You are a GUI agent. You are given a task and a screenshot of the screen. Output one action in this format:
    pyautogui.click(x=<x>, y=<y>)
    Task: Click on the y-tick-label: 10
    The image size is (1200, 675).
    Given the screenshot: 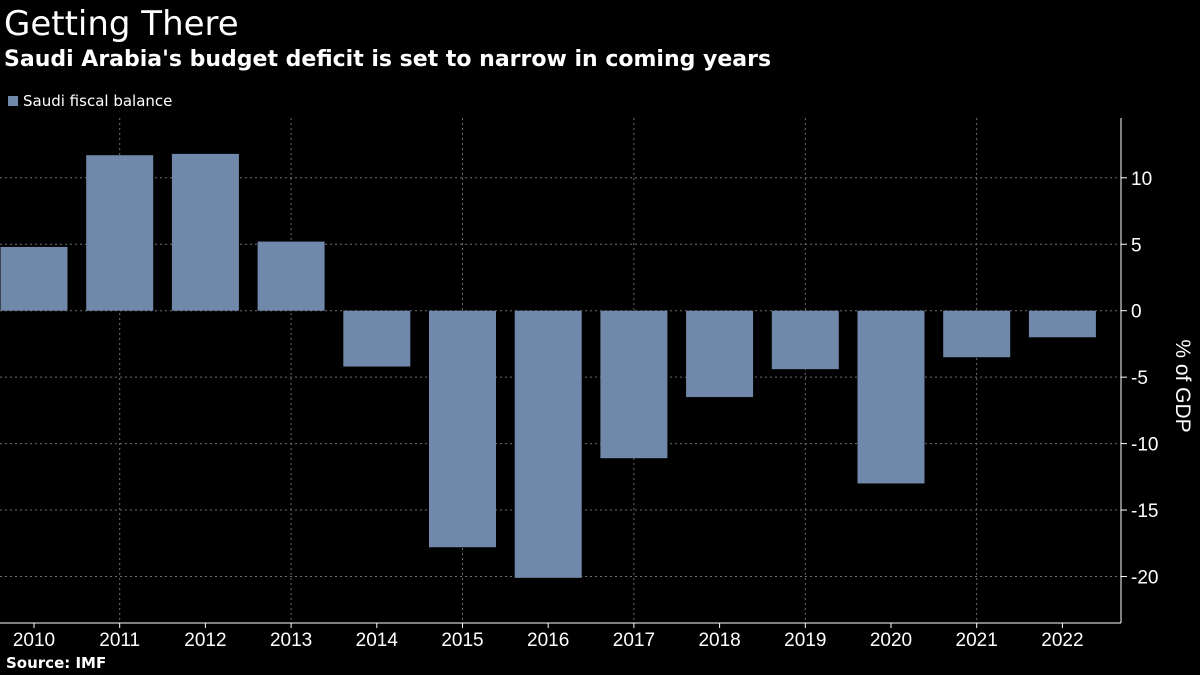 What is the action you would take?
    pyautogui.click(x=1141, y=179)
    